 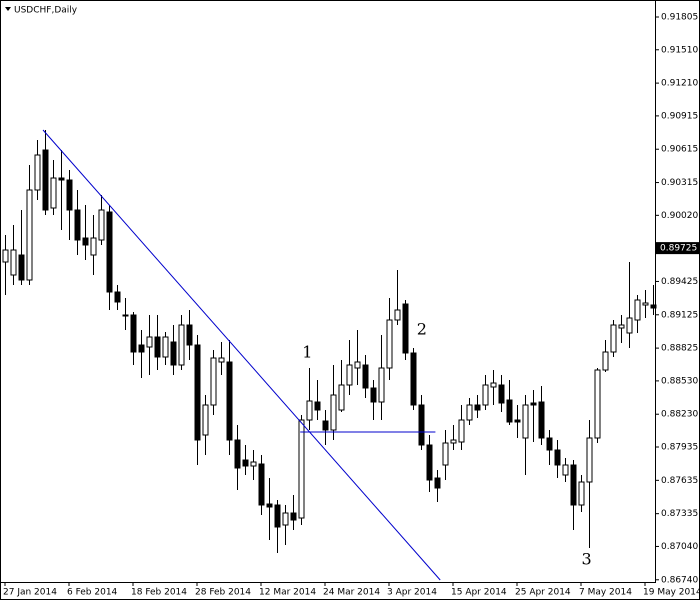 I want to click on y-tick-label: 0.87040, so click(x=679, y=547).